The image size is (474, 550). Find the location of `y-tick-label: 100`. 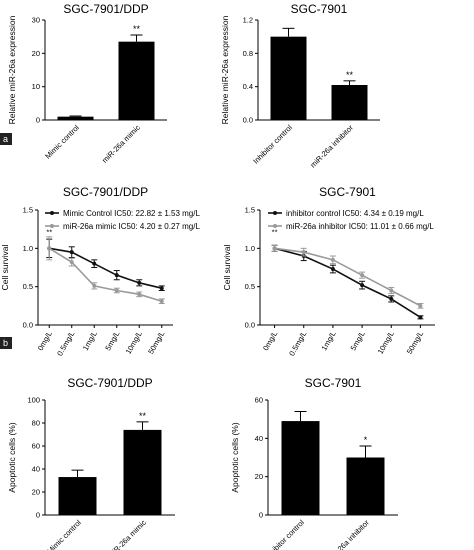

y-tick-label: 100 is located at coordinates (33, 400).